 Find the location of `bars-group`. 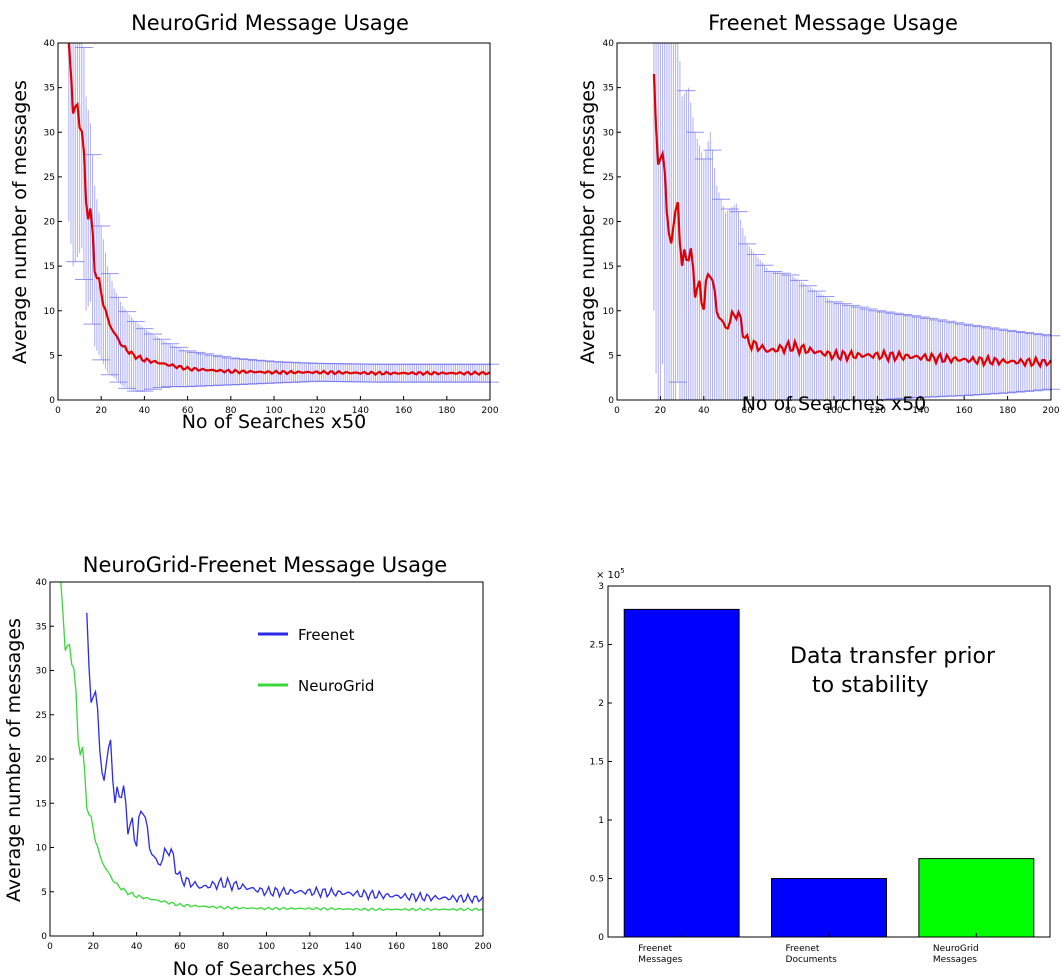

bars-group is located at coordinates (829, 773).